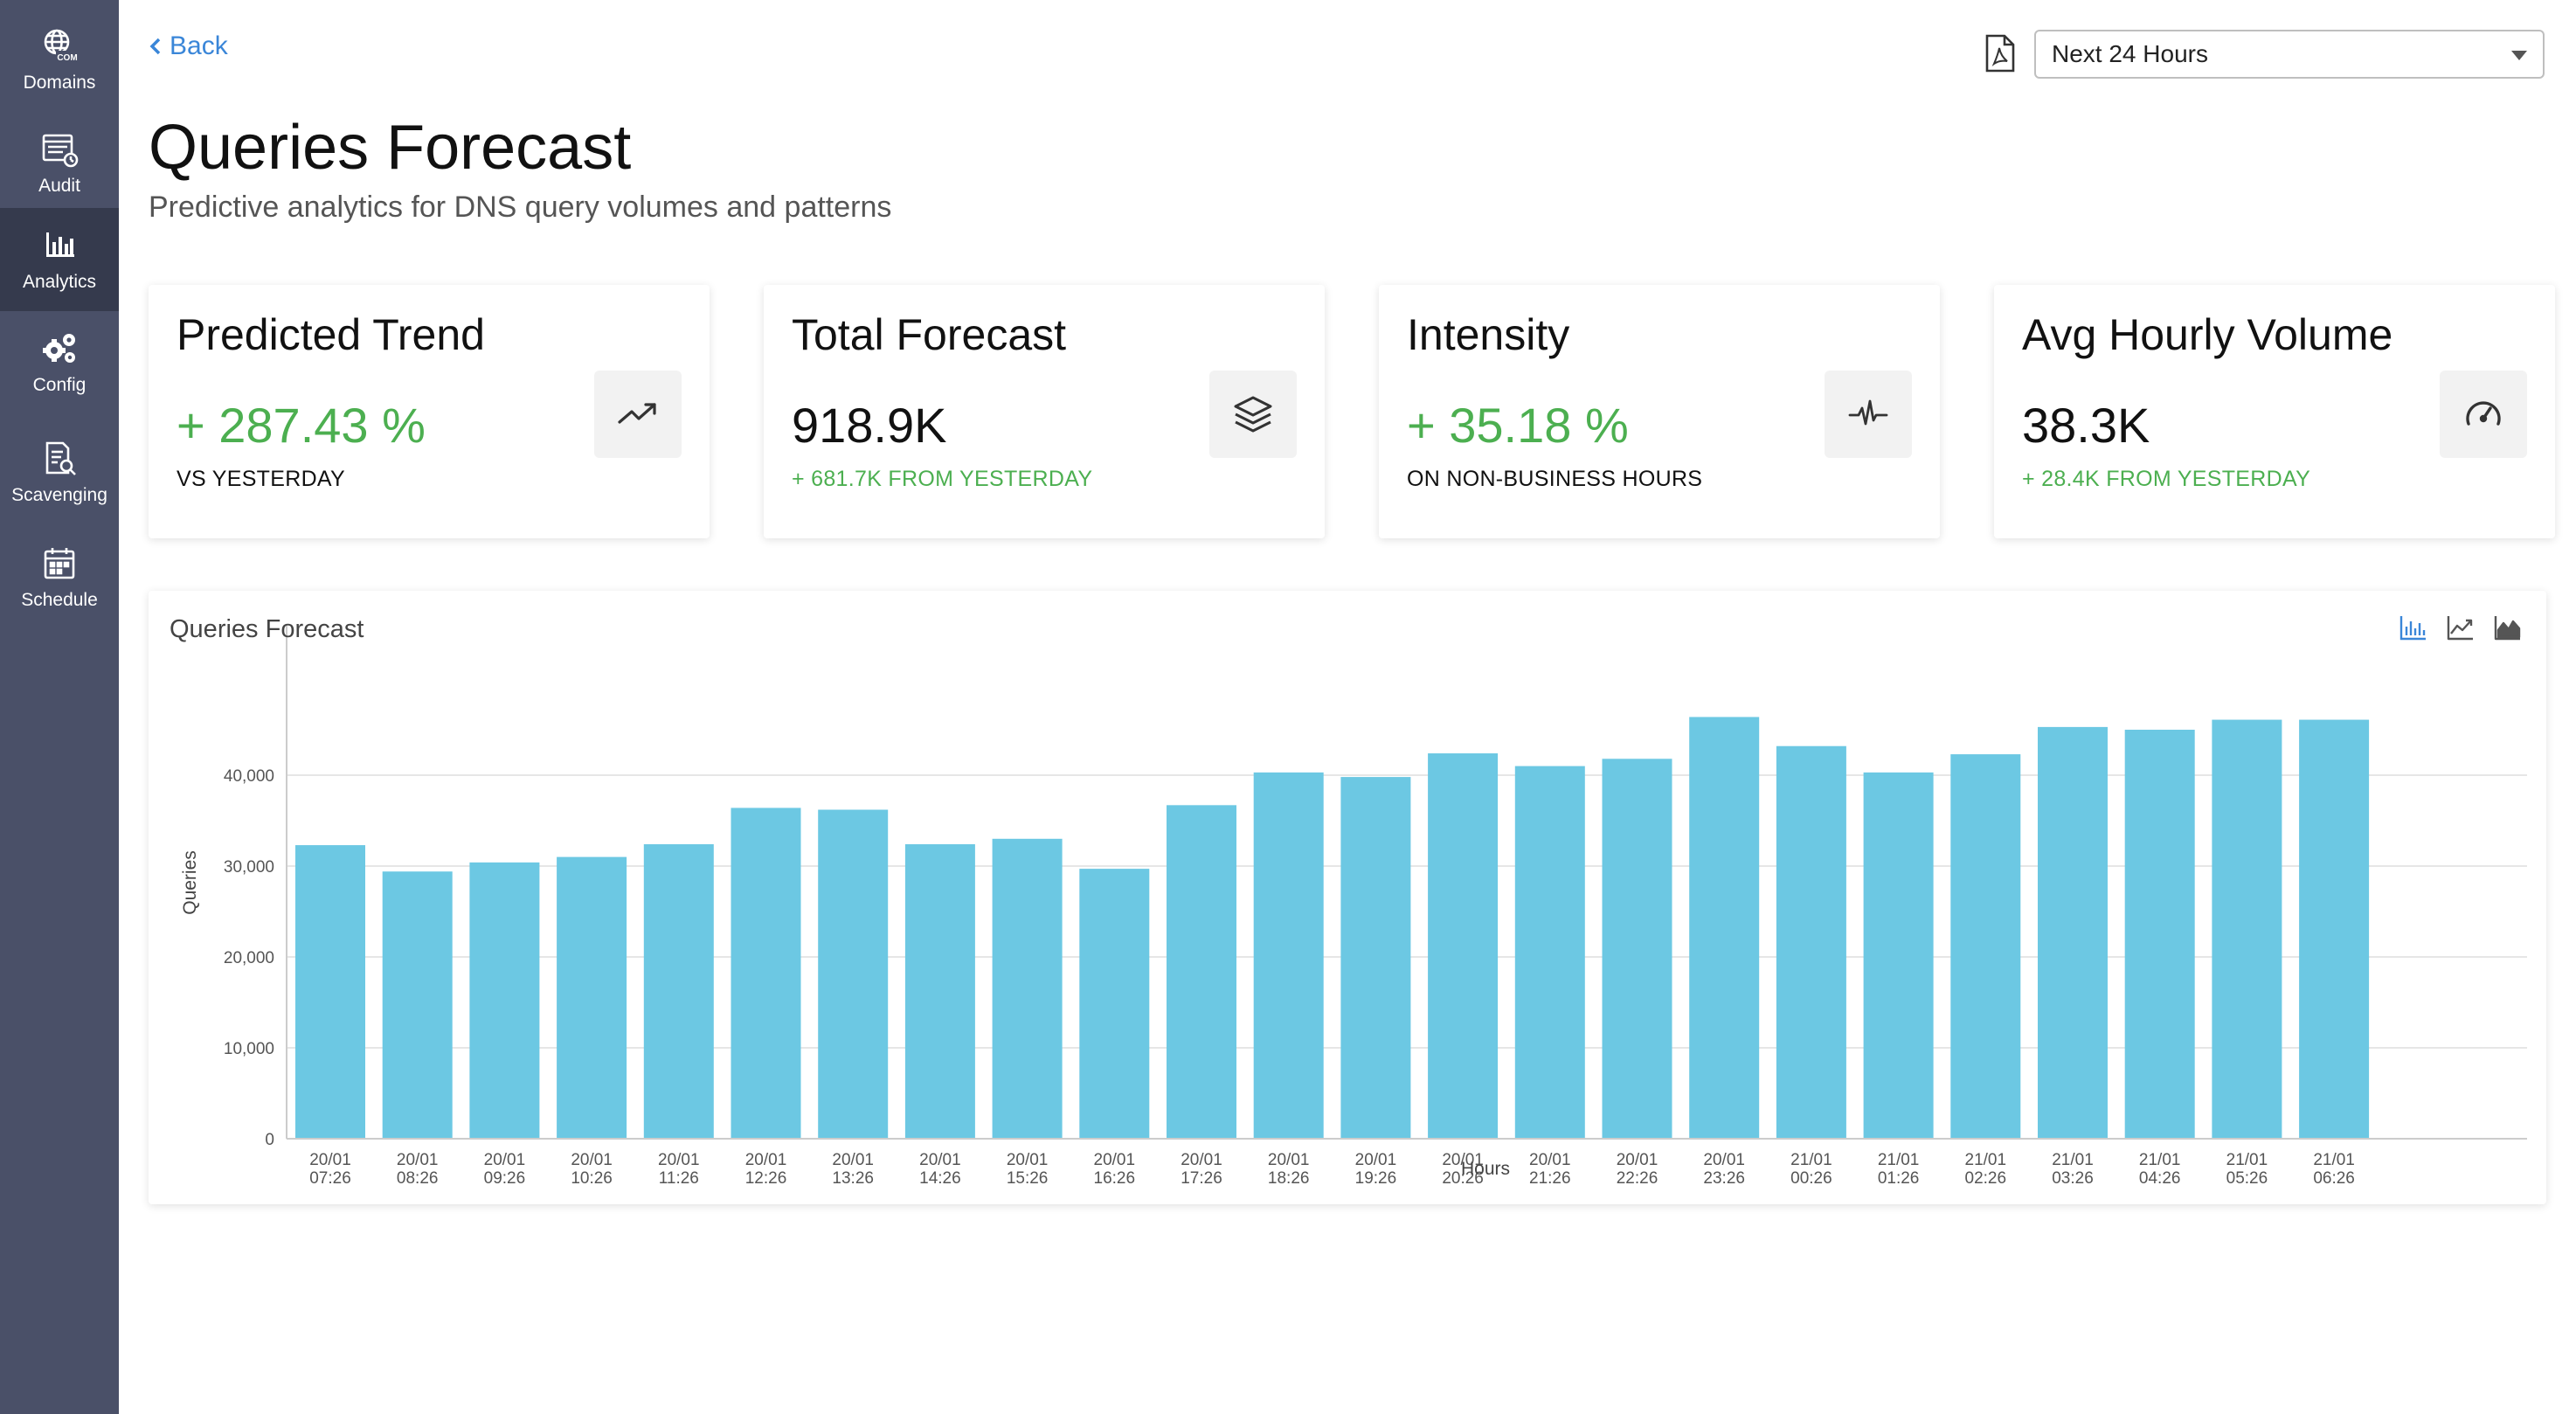 The image size is (2576, 1414). Describe the element at coordinates (188, 46) in the screenshot. I see `back-link: Back` at that location.